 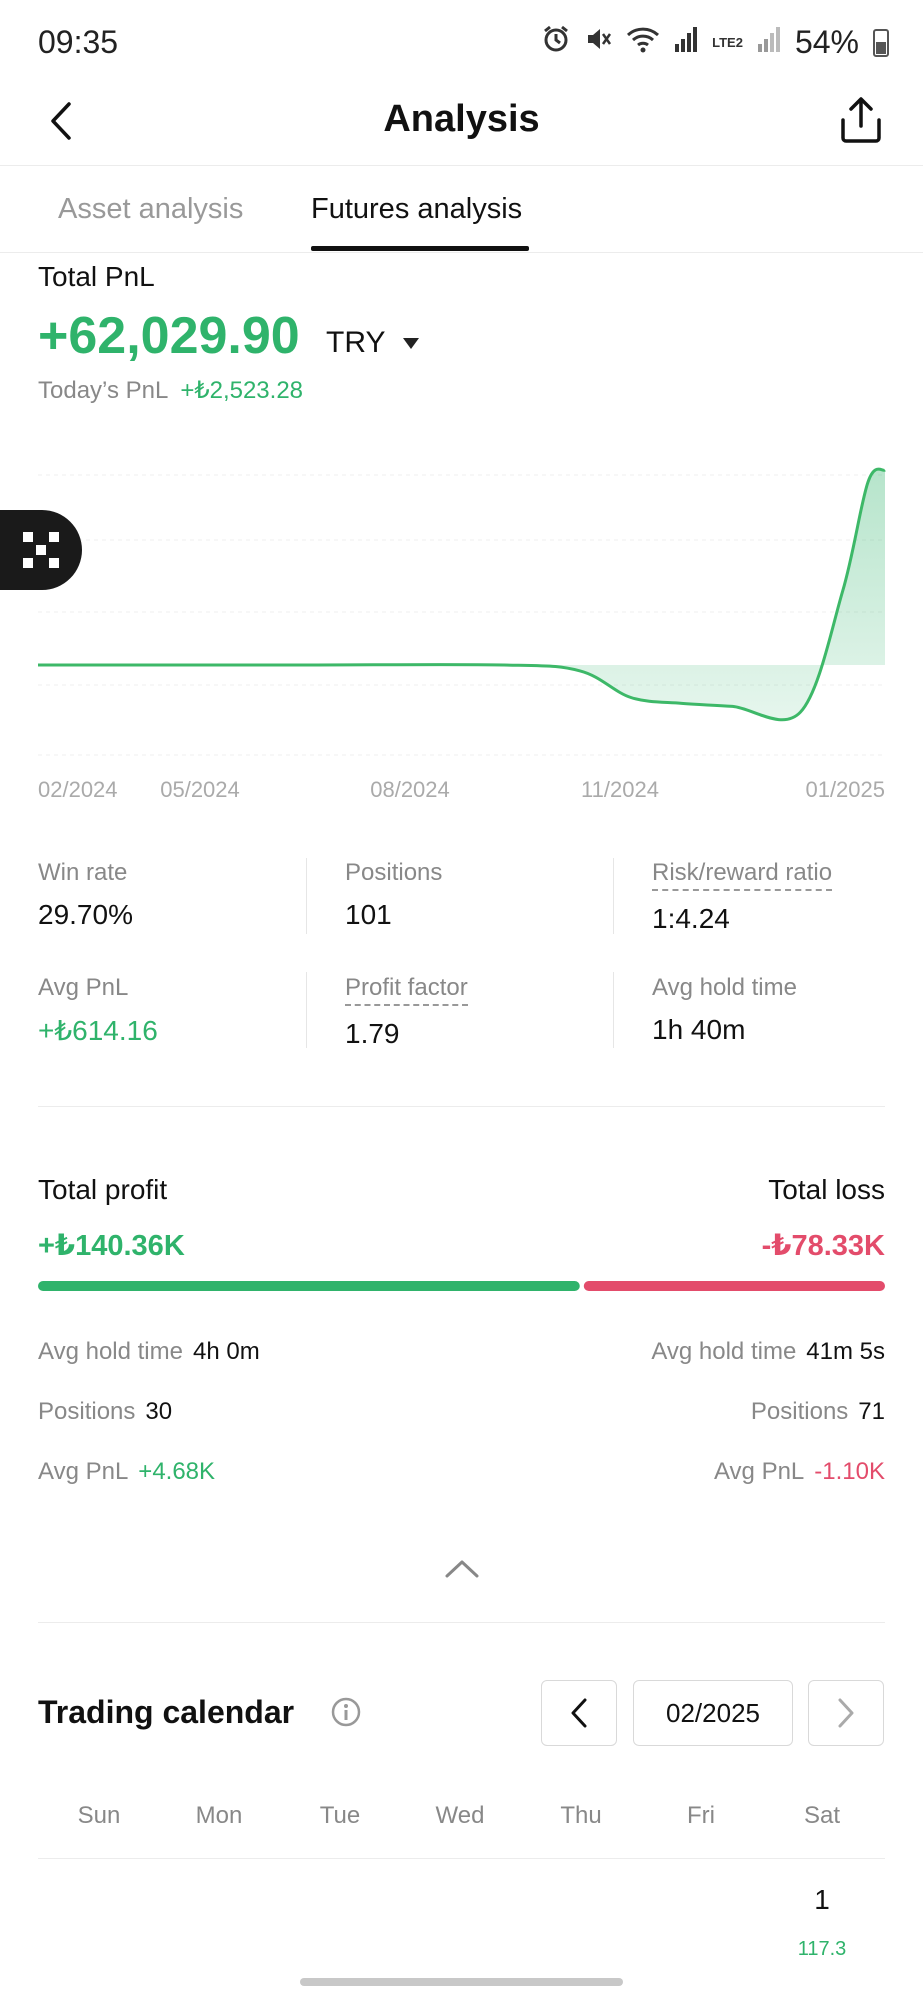 What do you see at coordinates (826, 1189) in the screenshot?
I see `total-loss-title: Total loss` at bounding box center [826, 1189].